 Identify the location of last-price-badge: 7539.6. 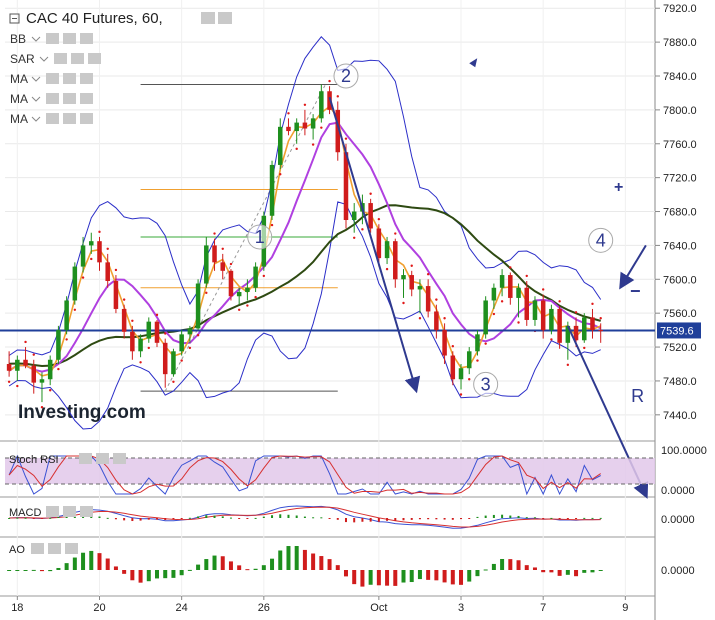
(679, 330).